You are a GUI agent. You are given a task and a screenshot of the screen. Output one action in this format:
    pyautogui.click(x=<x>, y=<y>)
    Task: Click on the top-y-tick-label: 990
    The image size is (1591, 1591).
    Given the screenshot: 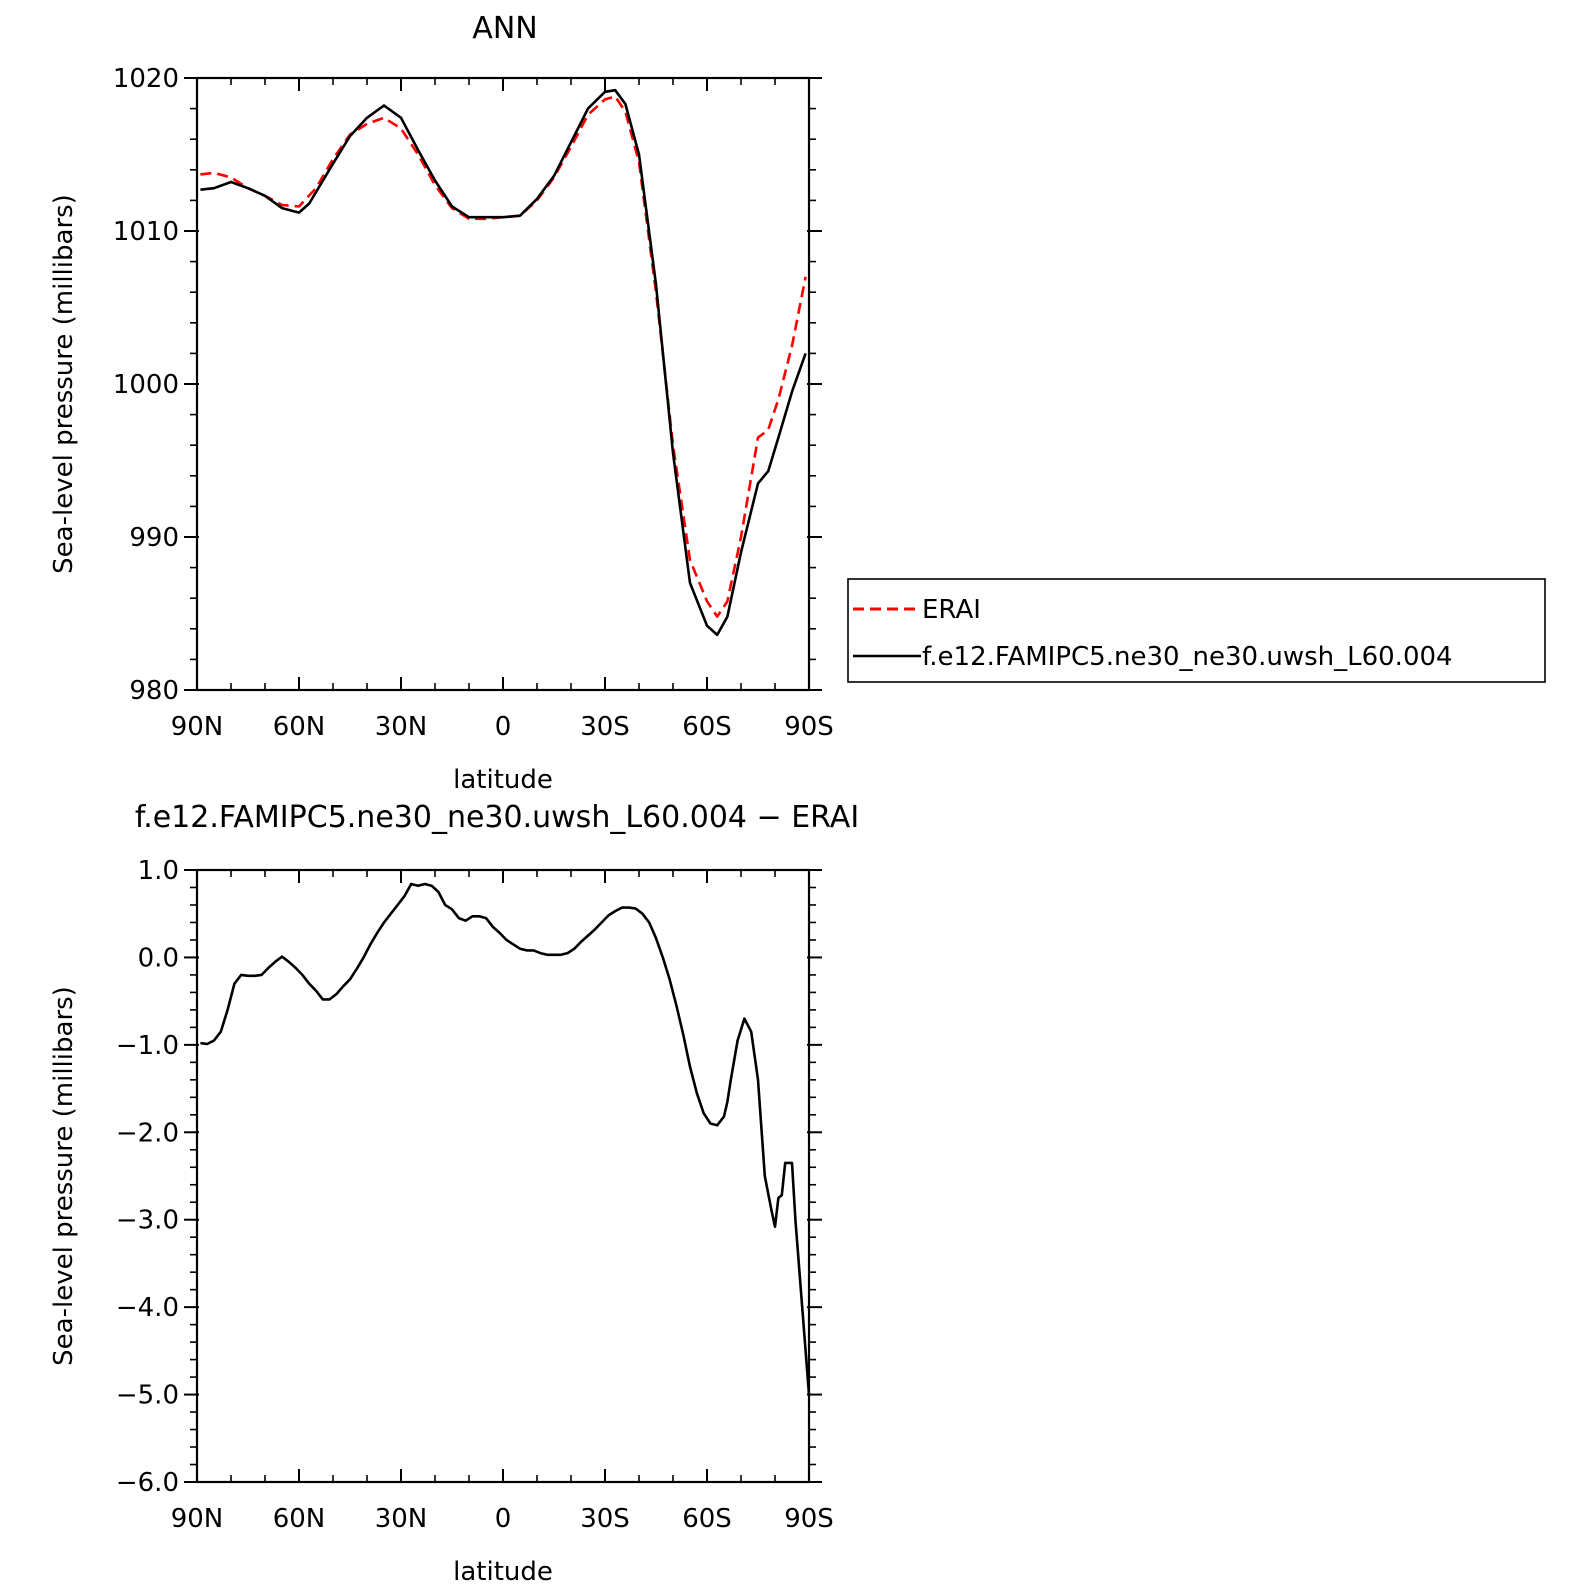 What is the action you would take?
    pyautogui.click(x=154, y=538)
    